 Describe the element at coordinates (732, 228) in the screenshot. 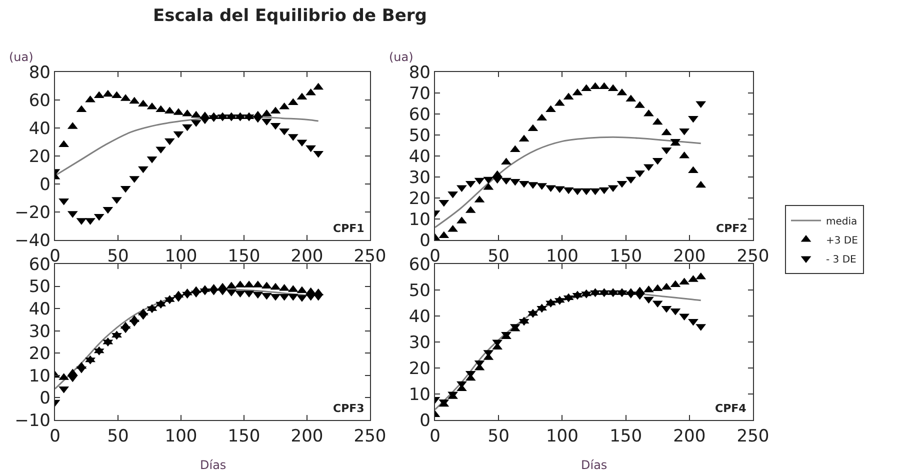

I see `annotation: CPF2` at that location.